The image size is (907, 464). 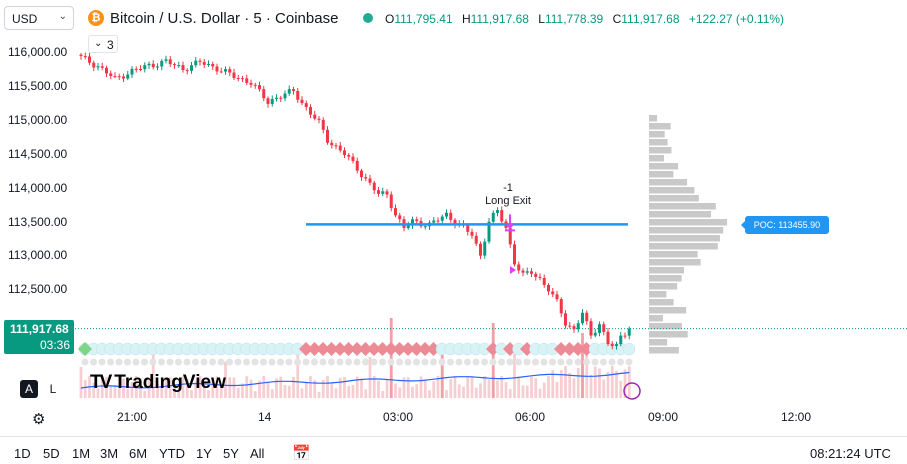 What do you see at coordinates (850, 453) in the screenshot?
I see `utc-clock: 08:21:24 UTC` at bounding box center [850, 453].